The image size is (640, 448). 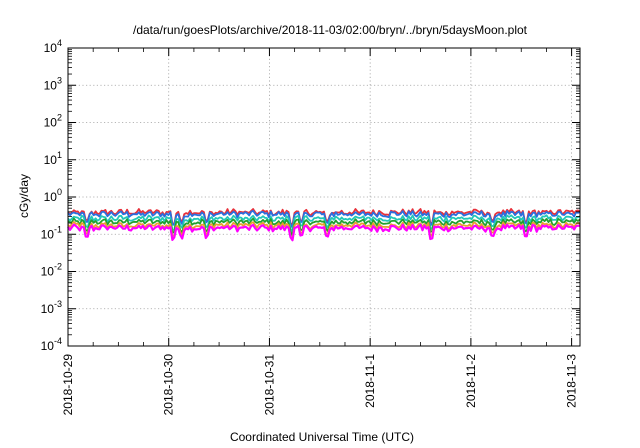 I want to click on y-tick-label: 10⁴, so click(x=53, y=46).